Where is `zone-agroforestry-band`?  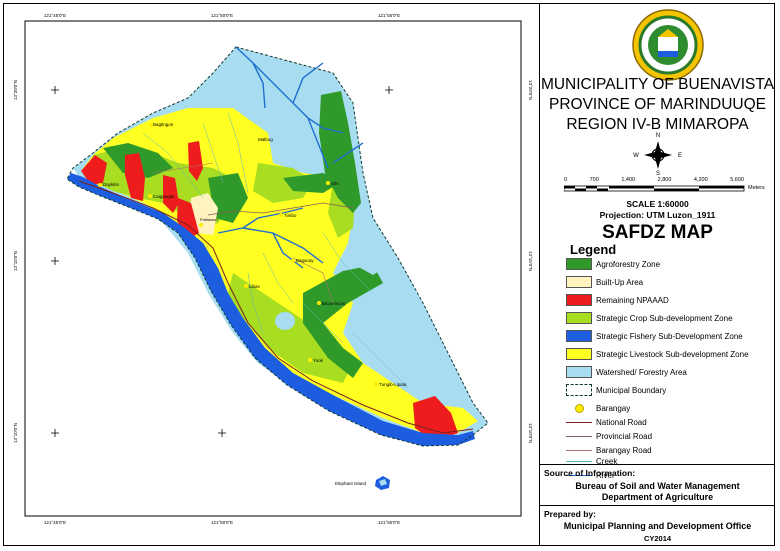
zone-agroforestry-band is located at coordinates (343, 321).